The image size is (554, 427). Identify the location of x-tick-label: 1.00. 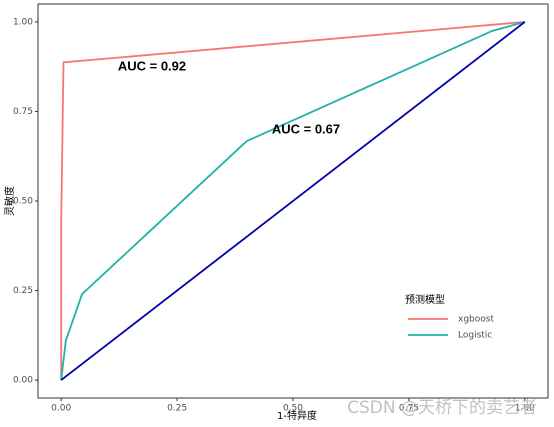
(525, 409).